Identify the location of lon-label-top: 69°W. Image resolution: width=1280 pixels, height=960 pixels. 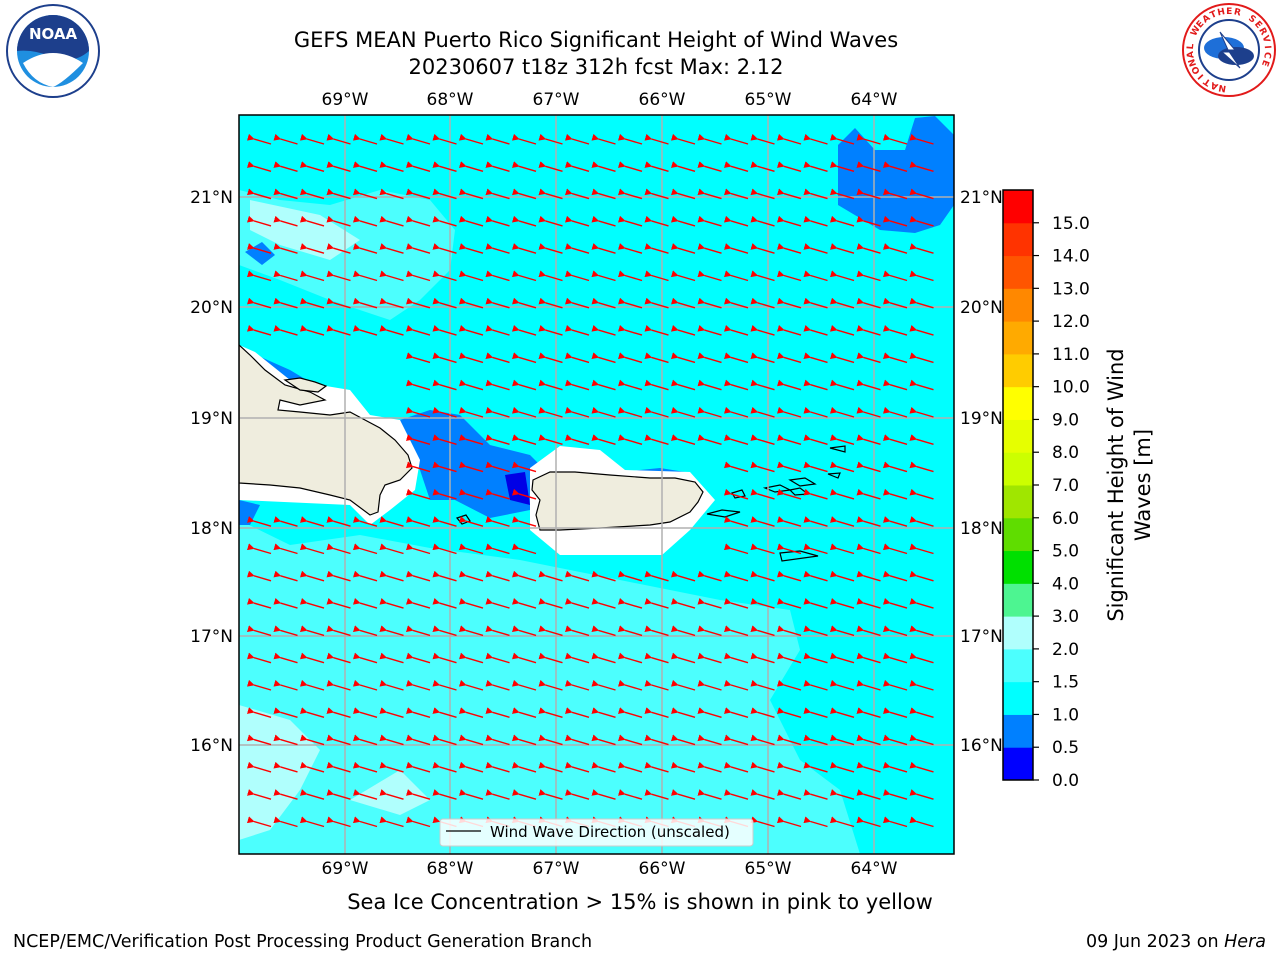
(345, 100).